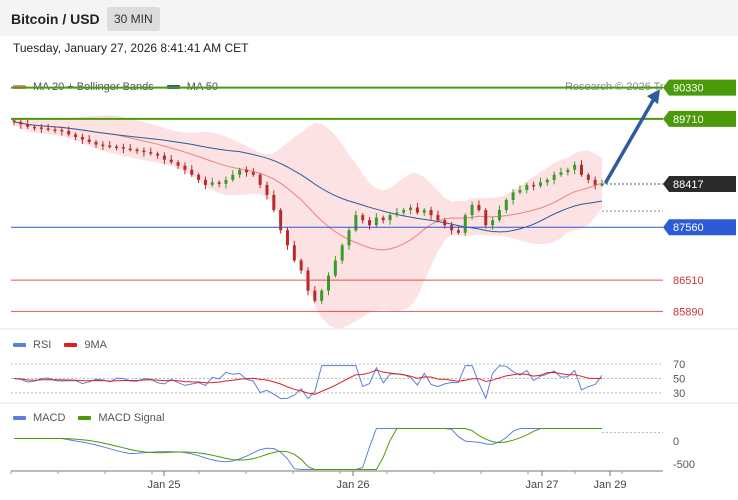 The image size is (738, 500). Describe the element at coordinates (679, 394) in the screenshot. I see `rsi-tick-label: 30` at that location.